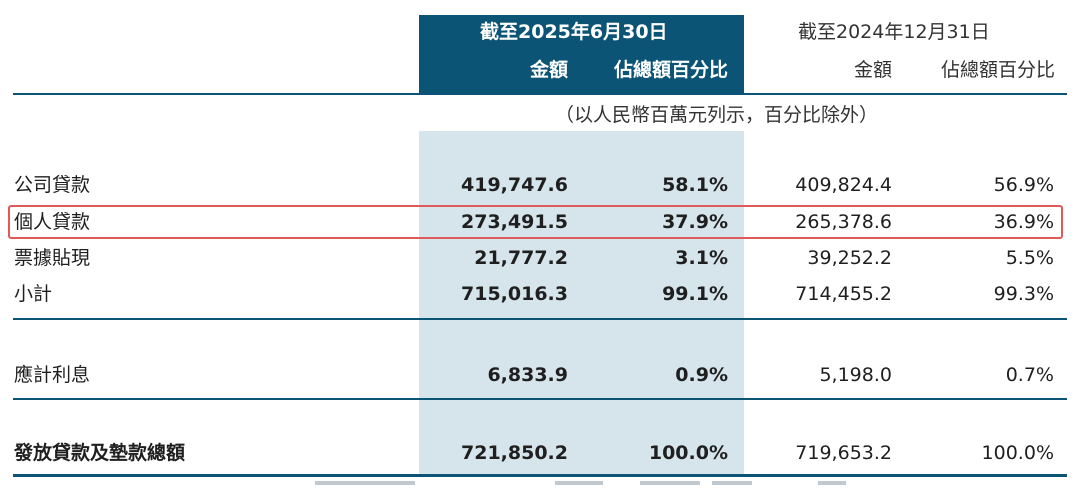  What do you see at coordinates (52, 375) in the screenshot?
I see `row-label: 應計利息` at bounding box center [52, 375].